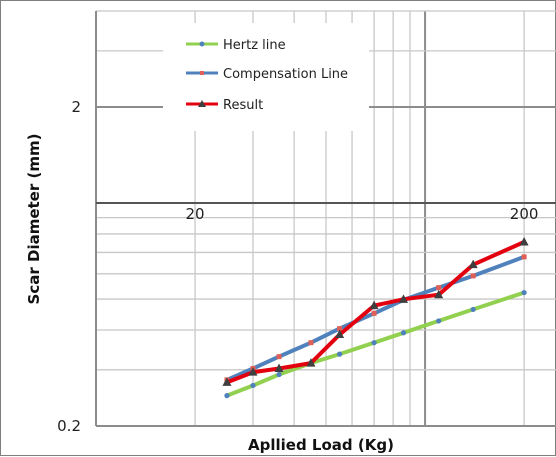 Image resolution: width=556 pixels, height=457 pixels. I want to click on legend-background, so click(266, 77).